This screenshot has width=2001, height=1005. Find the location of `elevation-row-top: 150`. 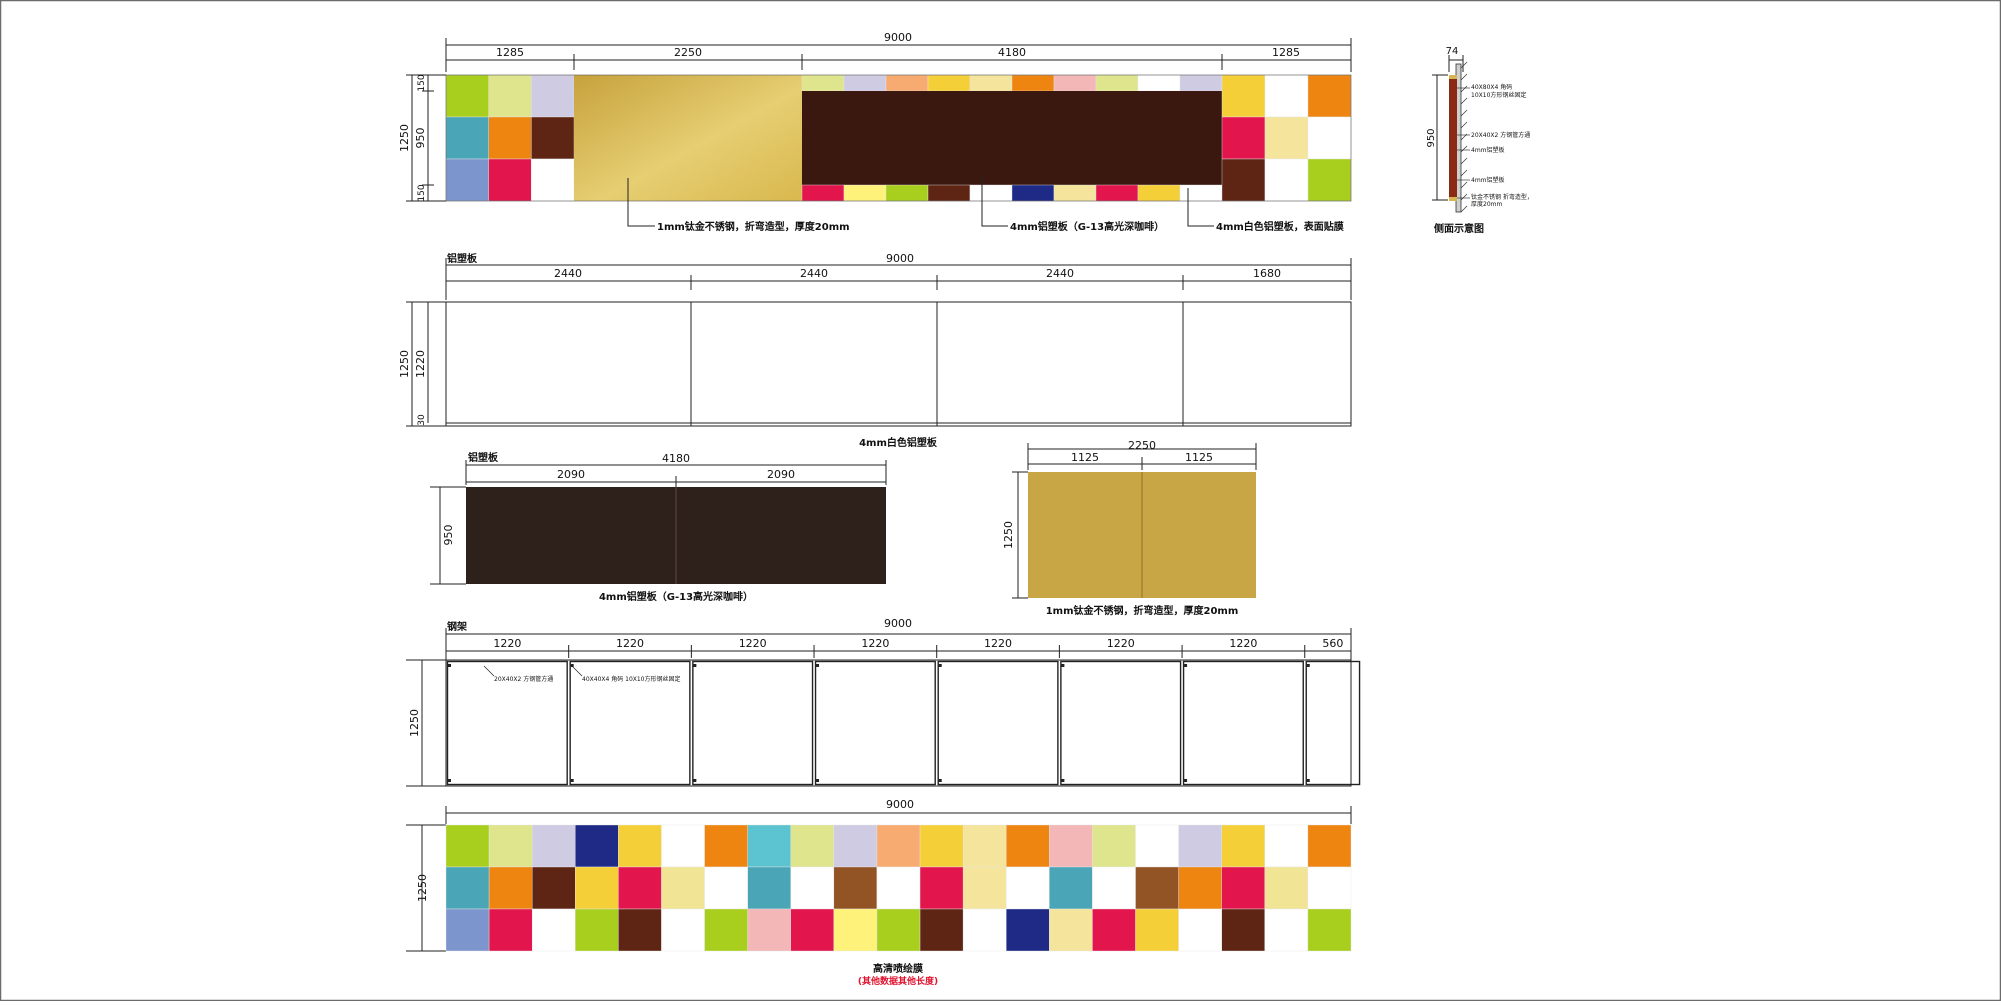

elevation-row-top: 150 is located at coordinates (422, 82).